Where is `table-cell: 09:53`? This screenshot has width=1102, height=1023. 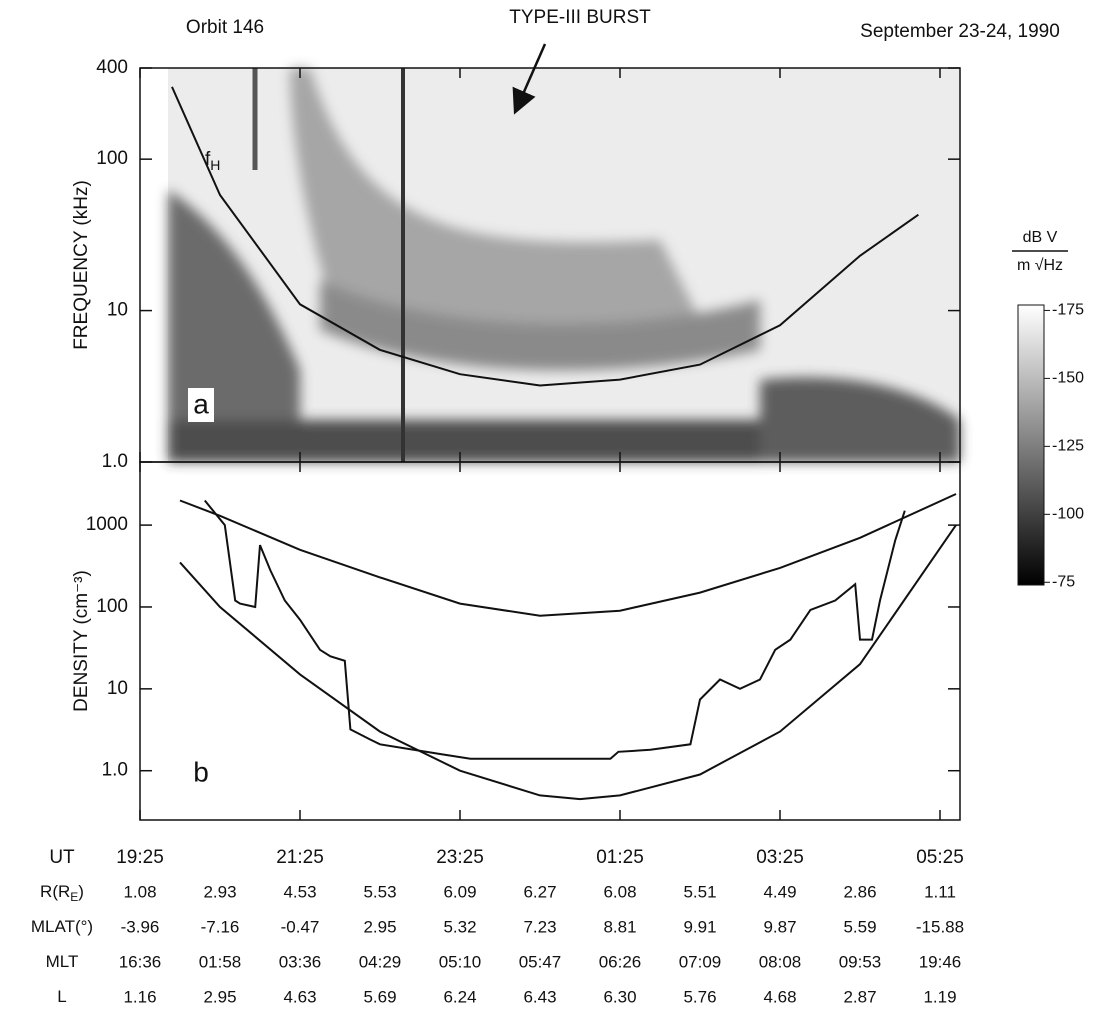
table-cell: 09:53 is located at coordinates (860, 961).